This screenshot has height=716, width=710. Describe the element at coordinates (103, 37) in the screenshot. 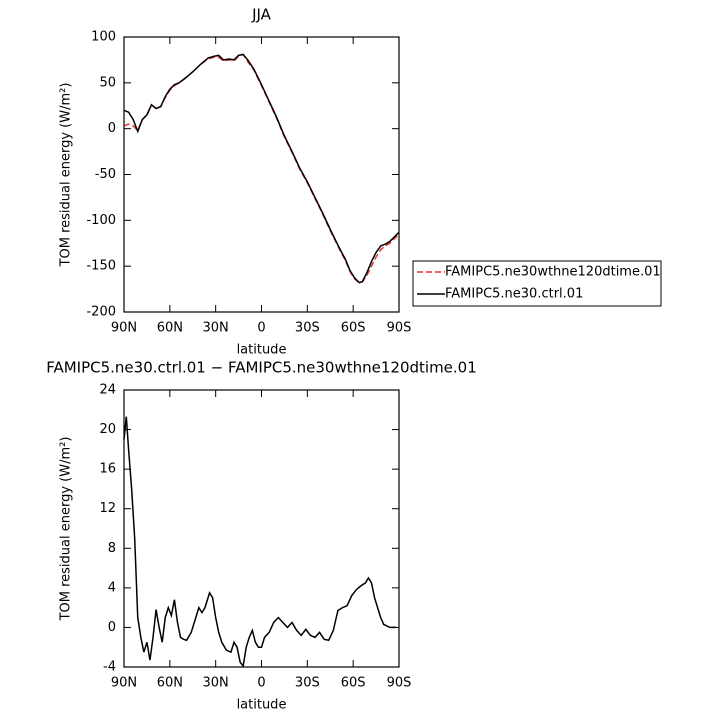

I see `y-tick-label: 100` at that location.